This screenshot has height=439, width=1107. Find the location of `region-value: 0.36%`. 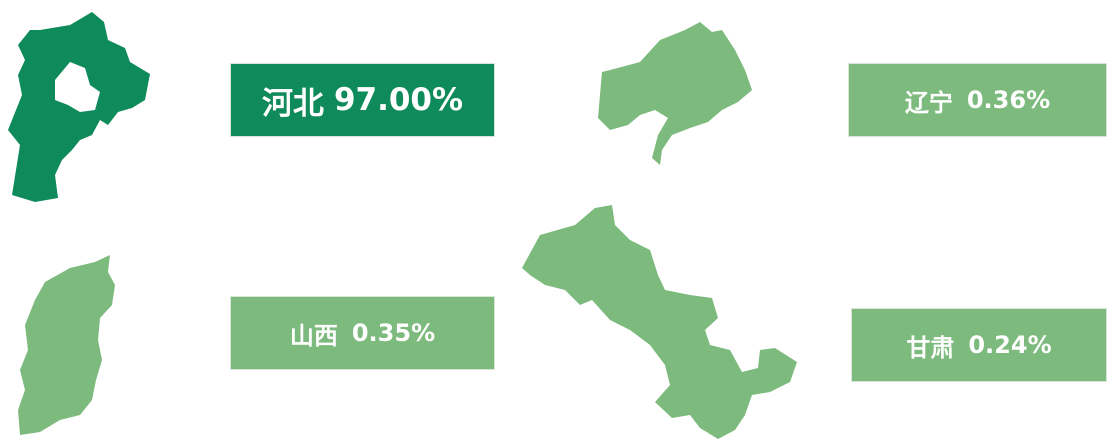

region-value: 0.36% is located at coordinates (1008, 100).